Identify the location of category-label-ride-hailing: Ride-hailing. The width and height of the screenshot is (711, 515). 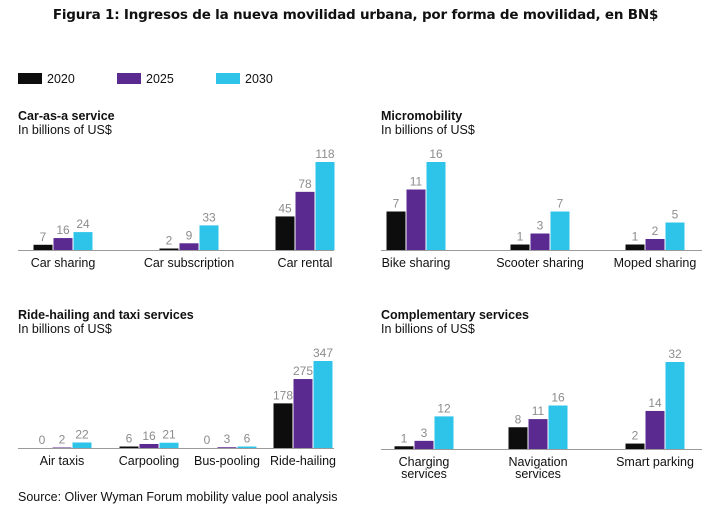
(303, 461).